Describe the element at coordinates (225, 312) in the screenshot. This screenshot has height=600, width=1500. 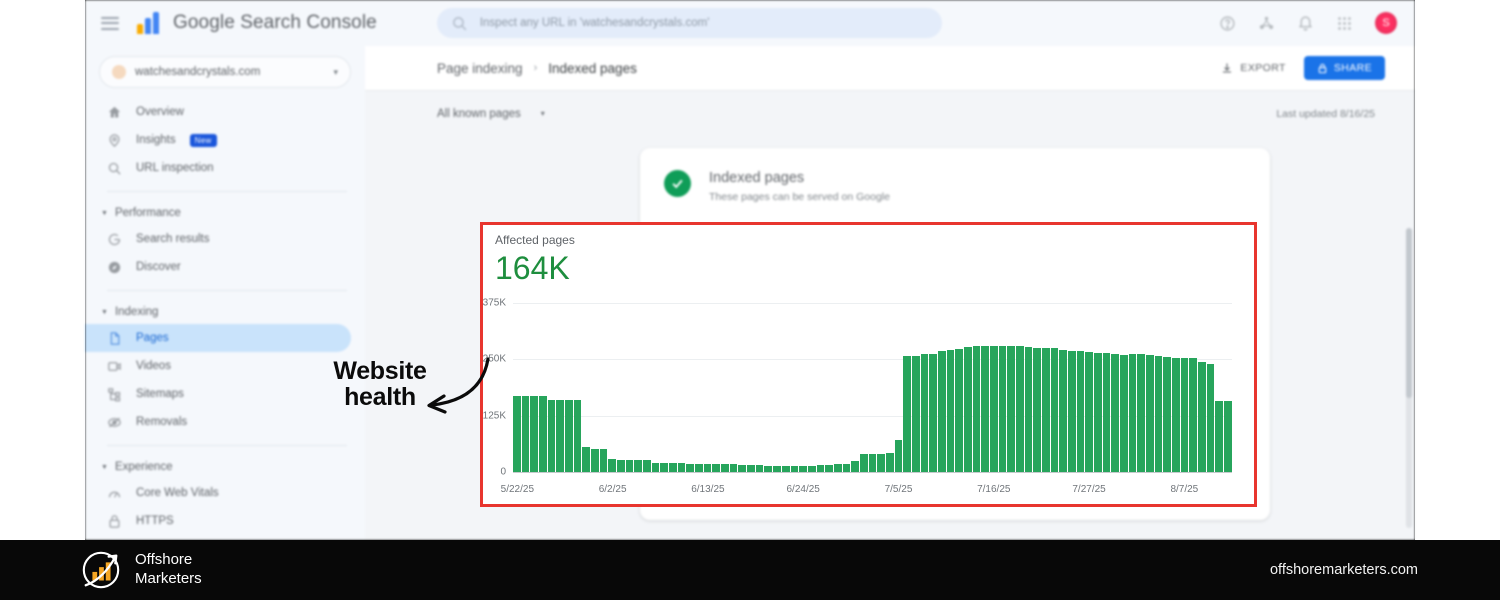
I see `sidebar-group-indexing: ▼ Indexing` at that location.